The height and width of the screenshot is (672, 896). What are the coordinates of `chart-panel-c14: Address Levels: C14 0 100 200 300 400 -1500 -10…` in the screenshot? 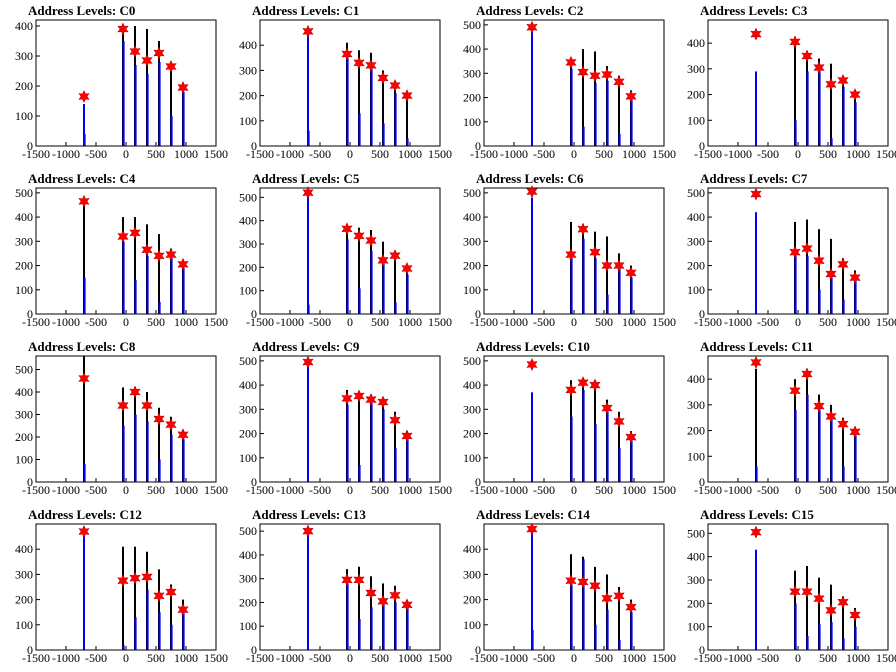 It's located at (562, 588).